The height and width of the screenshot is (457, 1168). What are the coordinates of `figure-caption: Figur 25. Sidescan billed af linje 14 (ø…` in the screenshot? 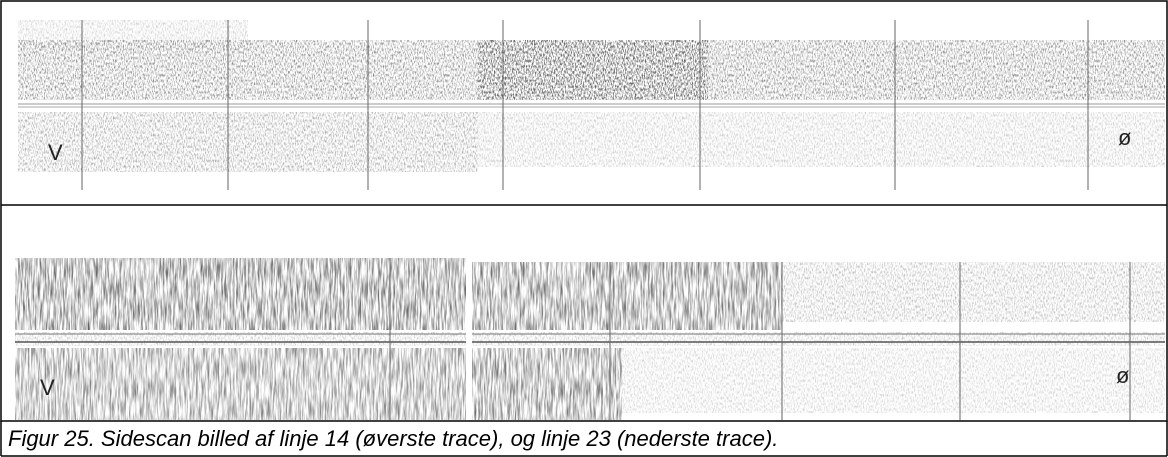 It's located at (393, 438).